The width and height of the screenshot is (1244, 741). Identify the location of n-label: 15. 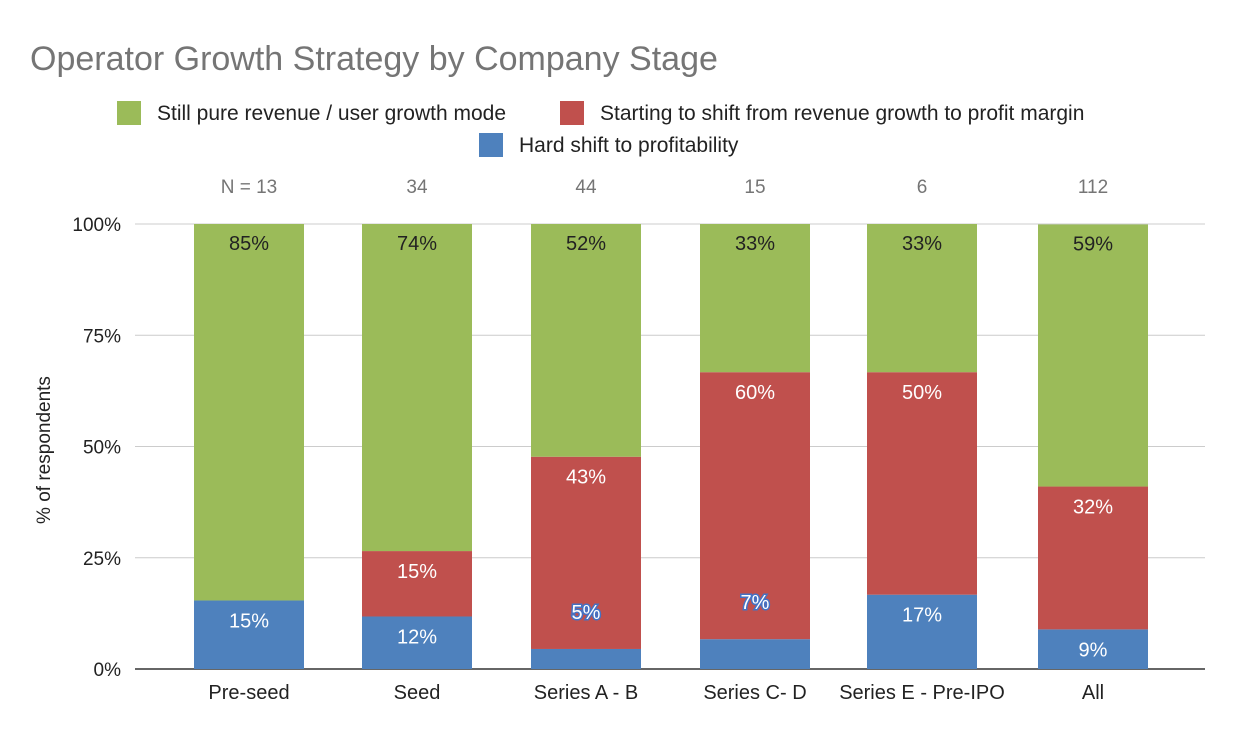
(754, 187).